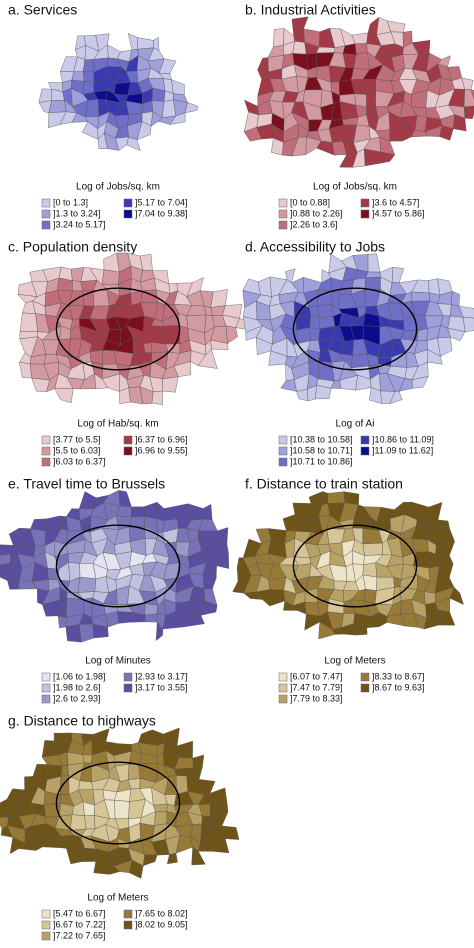  I want to click on legend-label: ]6.03 to 6.37], so click(79, 461).